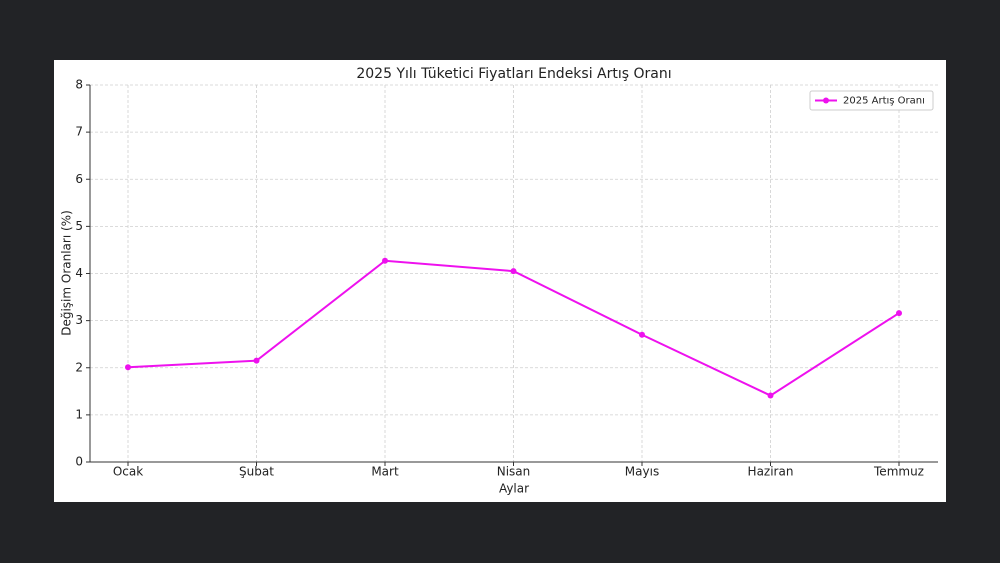 The height and width of the screenshot is (563, 1000). Describe the element at coordinates (67, 273) in the screenshot. I see `y-axis-label: Değişim Oranları (%)` at that location.